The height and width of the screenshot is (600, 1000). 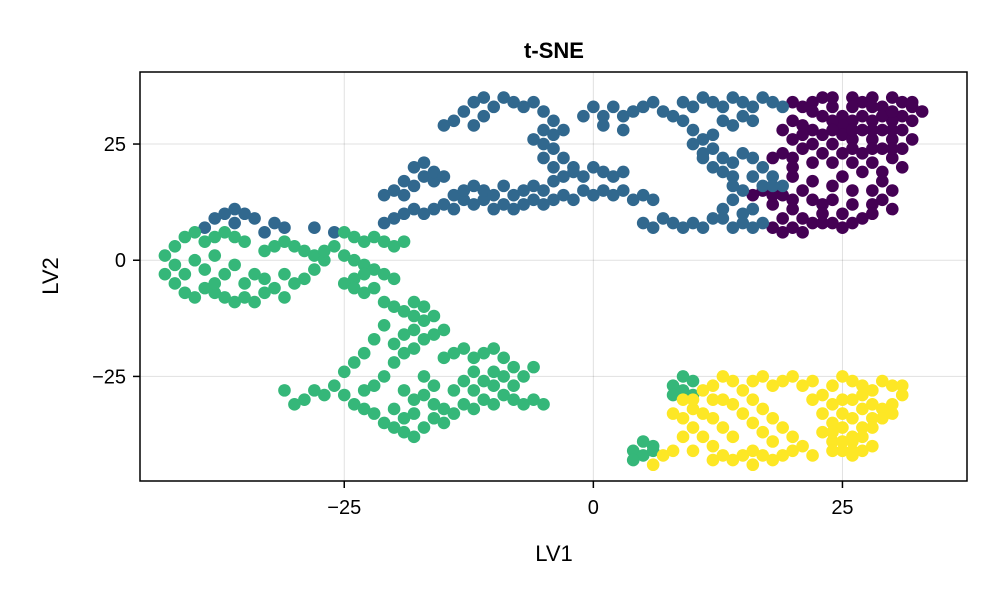 What do you see at coordinates (115, 145) in the screenshot?
I see `y-tick-label: 25` at bounding box center [115, 145].